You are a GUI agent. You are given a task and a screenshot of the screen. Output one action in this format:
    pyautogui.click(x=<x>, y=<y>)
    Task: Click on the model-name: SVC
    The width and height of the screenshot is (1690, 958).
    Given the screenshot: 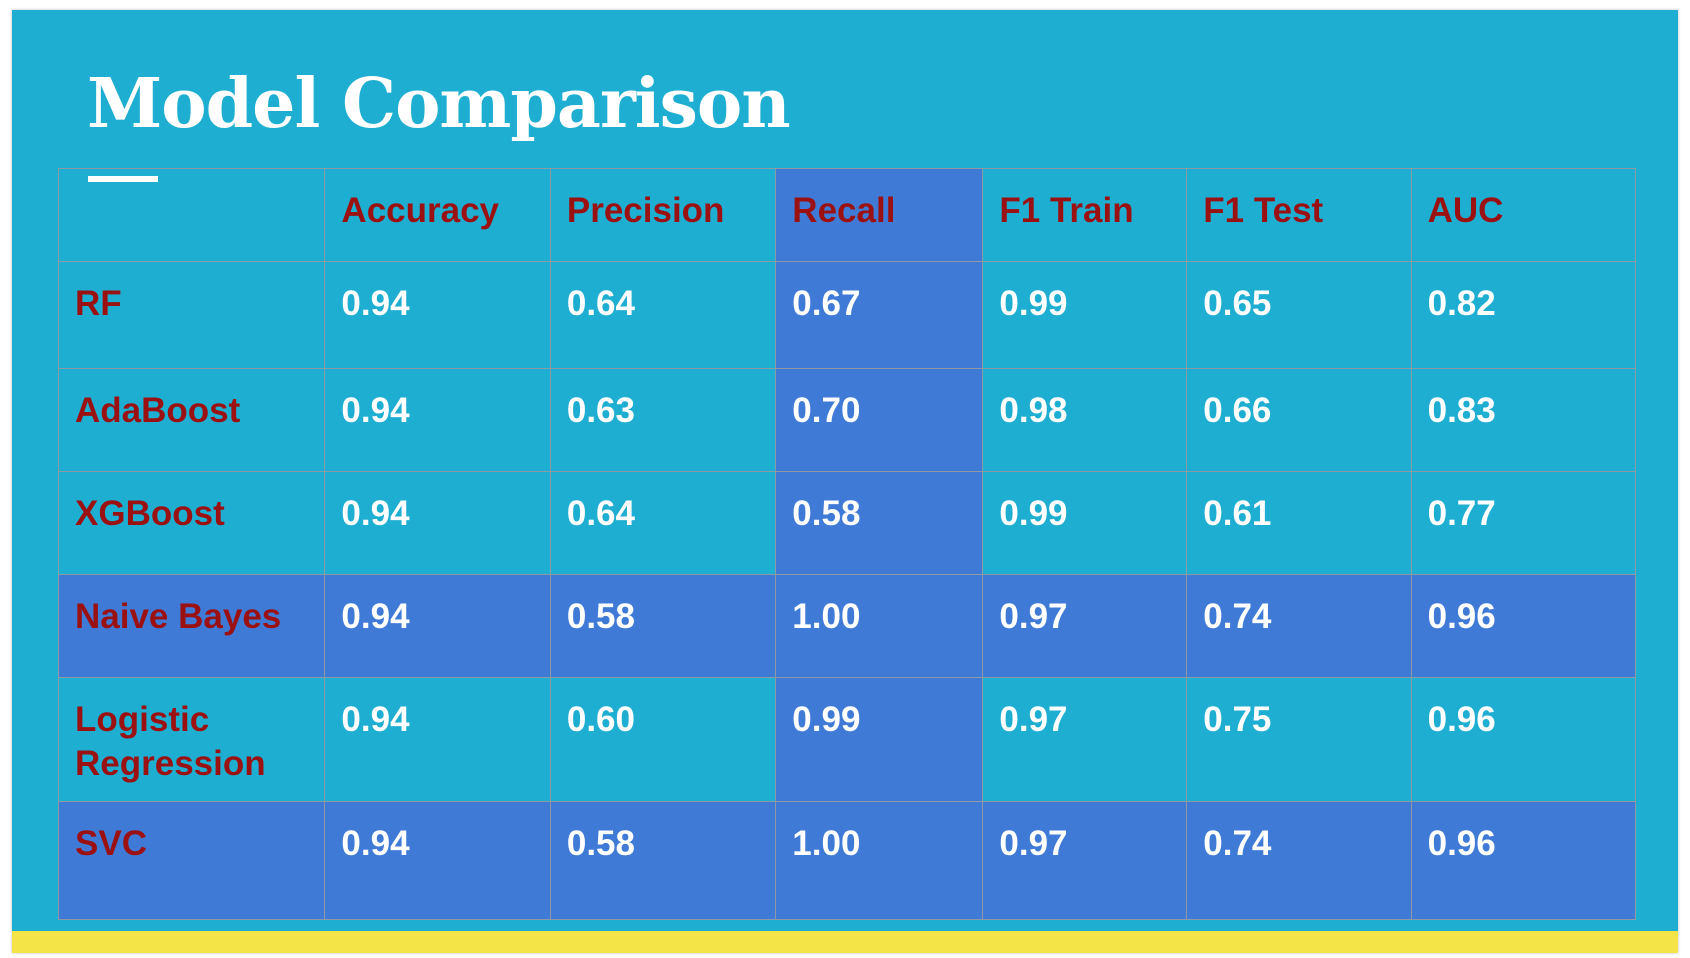 What is the action you would take?
    pyautogui.click(x=191, y=860)
    